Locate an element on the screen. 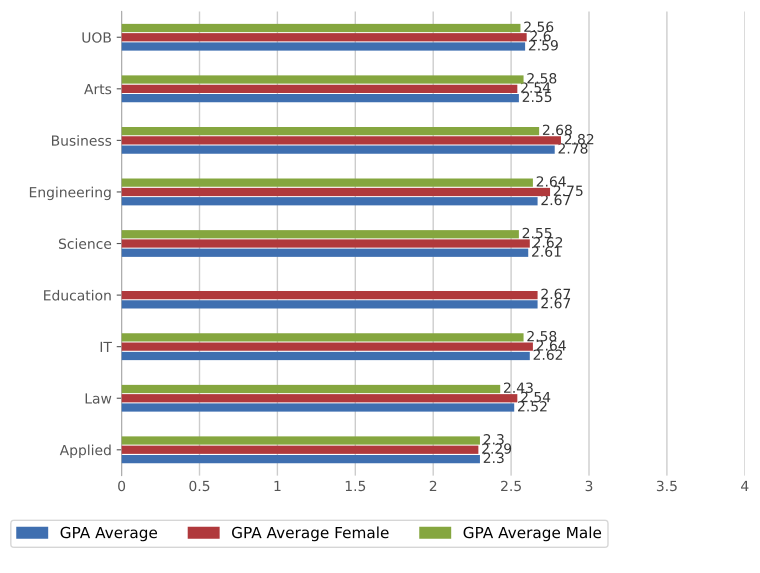 This screenshot has height=573, width=760. legend-label: GPA Average Female is located at coordinates (310, 534).